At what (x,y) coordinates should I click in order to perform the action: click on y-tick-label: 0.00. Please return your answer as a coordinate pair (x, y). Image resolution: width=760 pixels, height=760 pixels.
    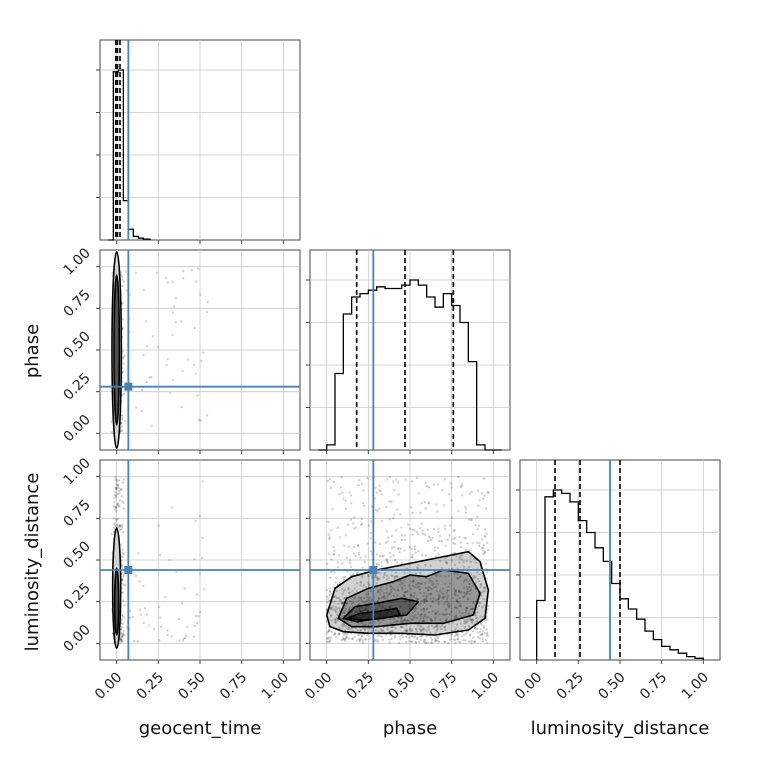
    Looking at the image, I should click on (77, 638).